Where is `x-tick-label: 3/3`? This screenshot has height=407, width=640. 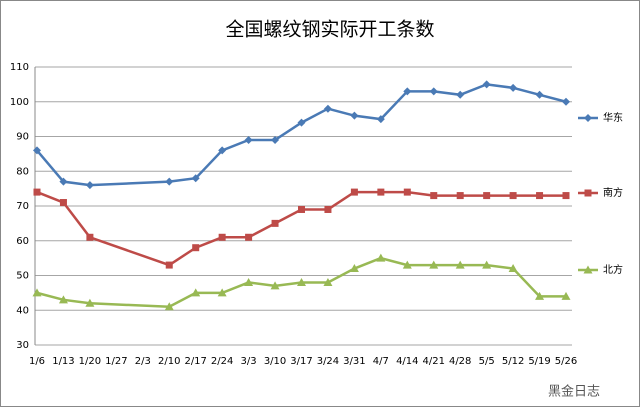 x-tick-label: 3/3 is located at coordinates (249, 361).